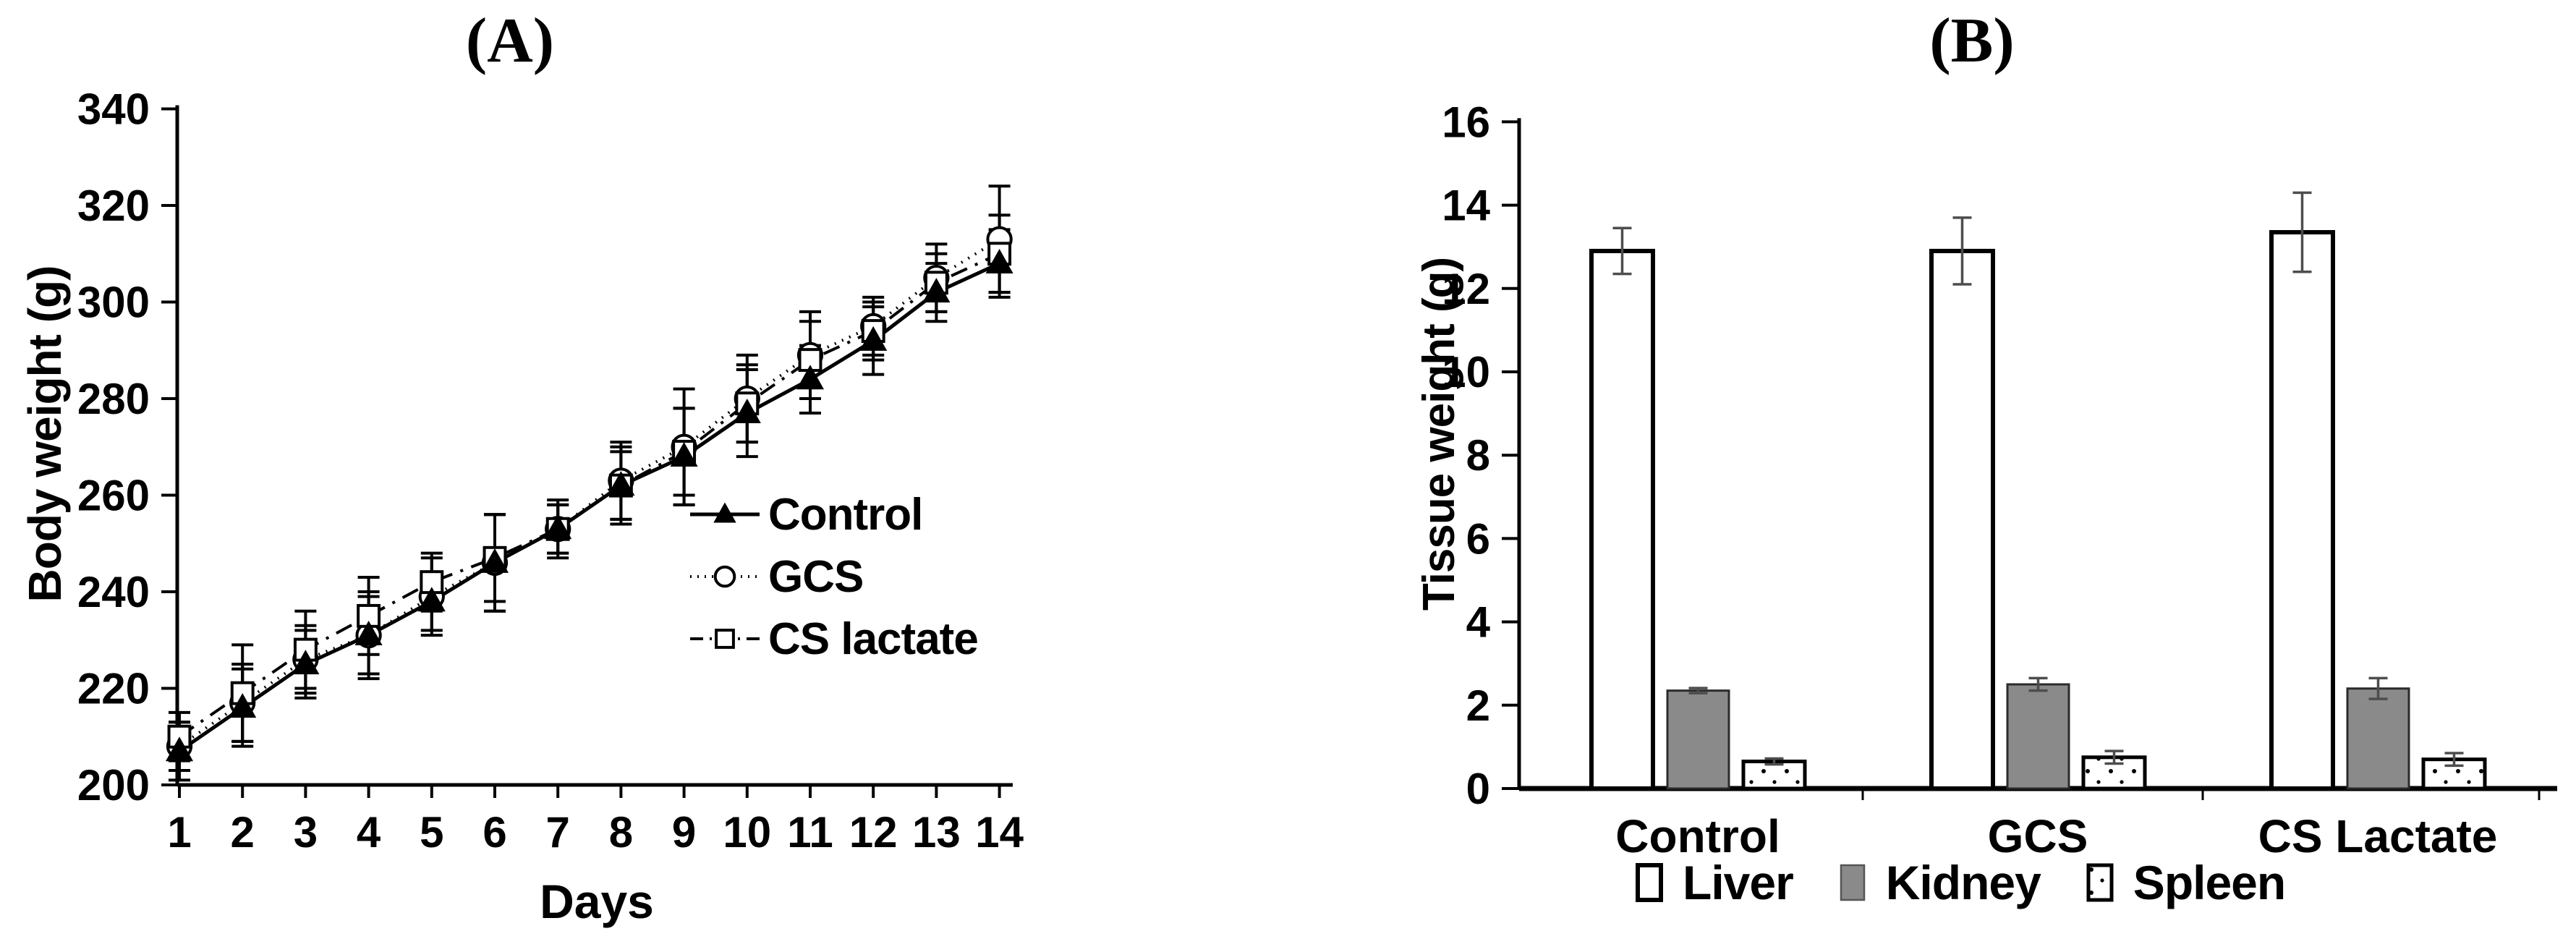 The height and width of the screenshot is (939, 2576). Describe the element at coordinates (1852, 883) in the screenshot. I see `kidney-swatch-icon` at that location.